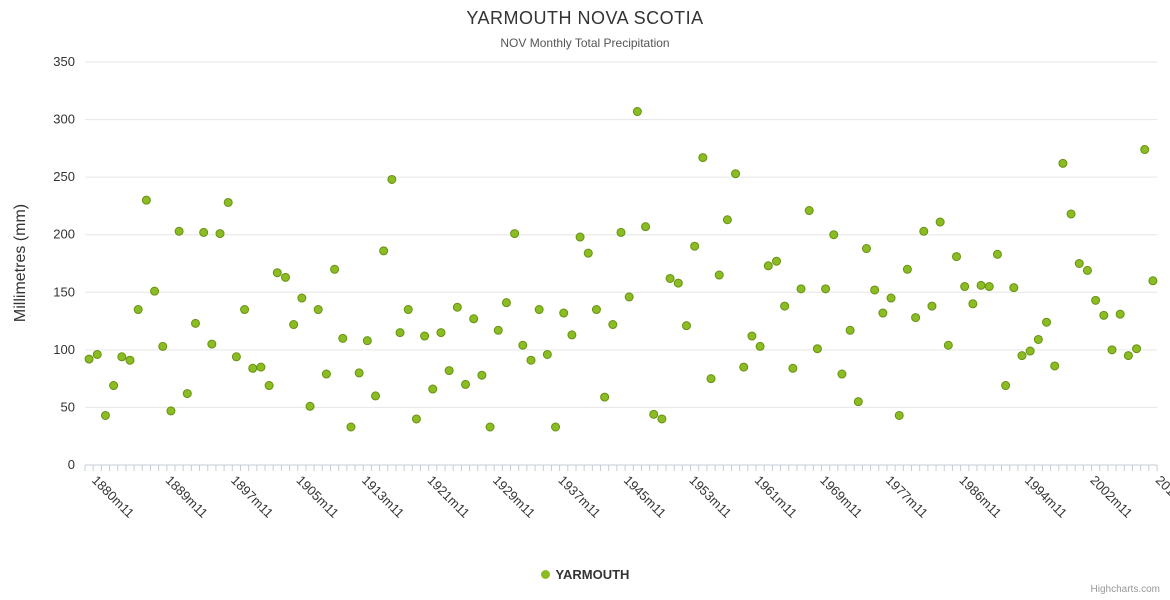 The image size is (1170, 600). I want to click on legend: YARMOUTH, so click(585, 574).